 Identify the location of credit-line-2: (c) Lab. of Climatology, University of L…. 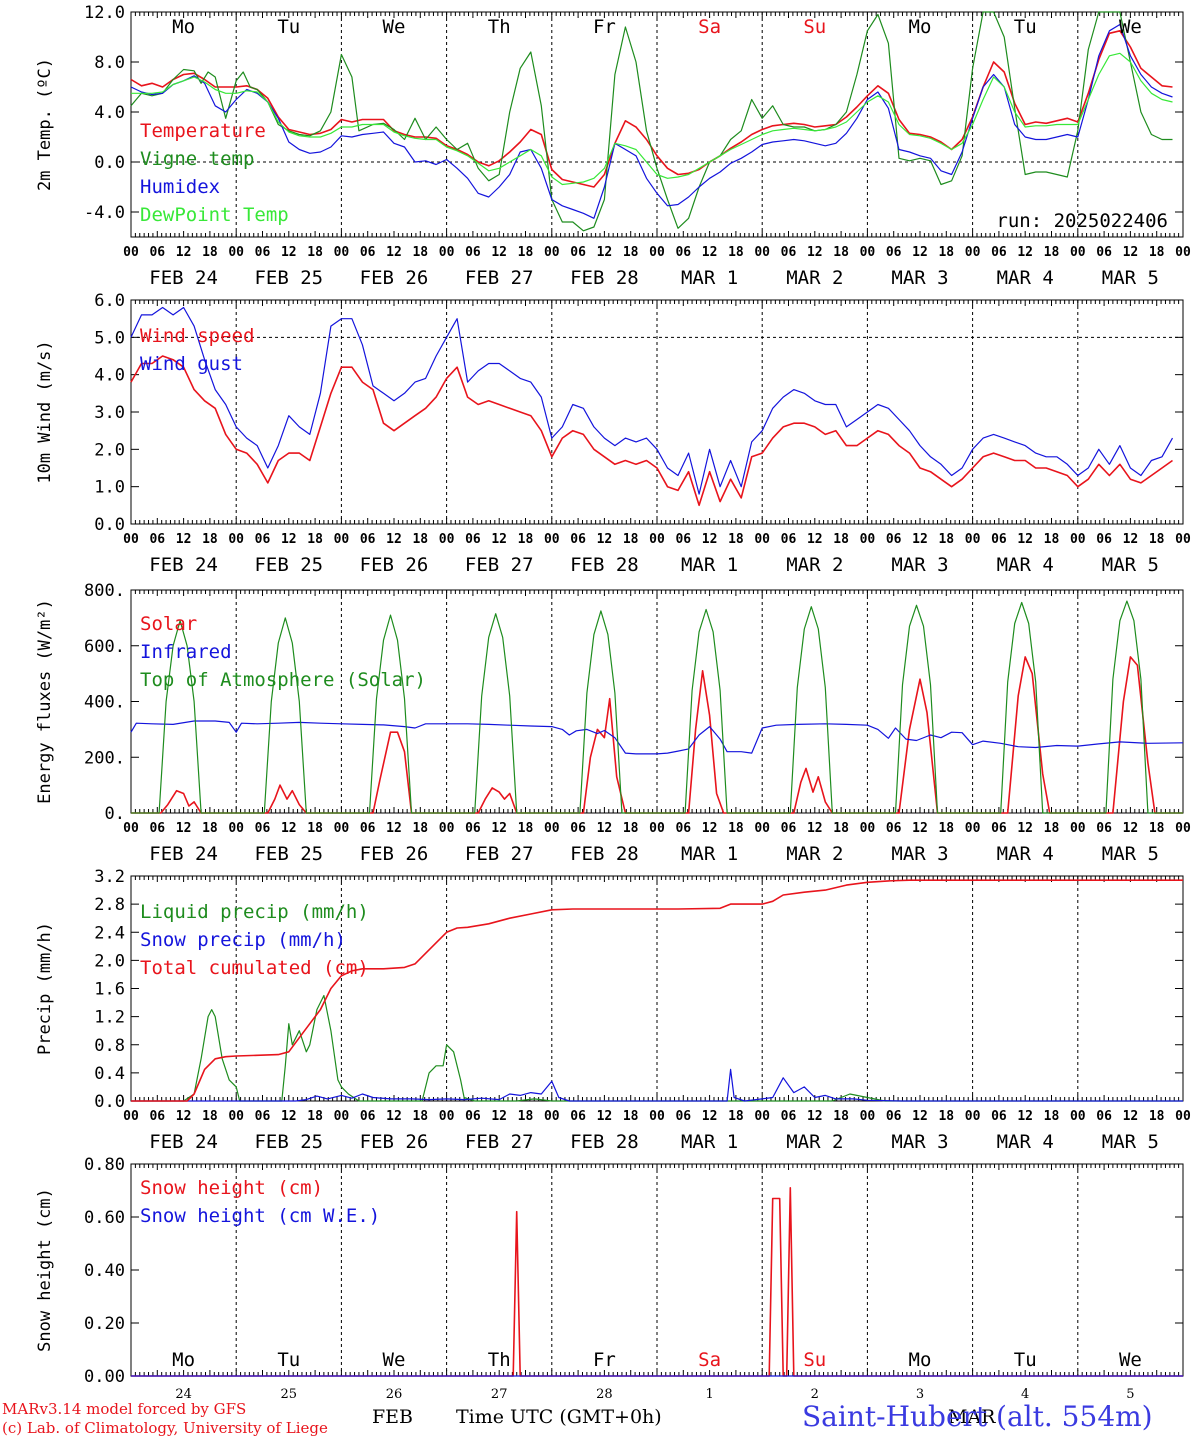
(165, 1428).